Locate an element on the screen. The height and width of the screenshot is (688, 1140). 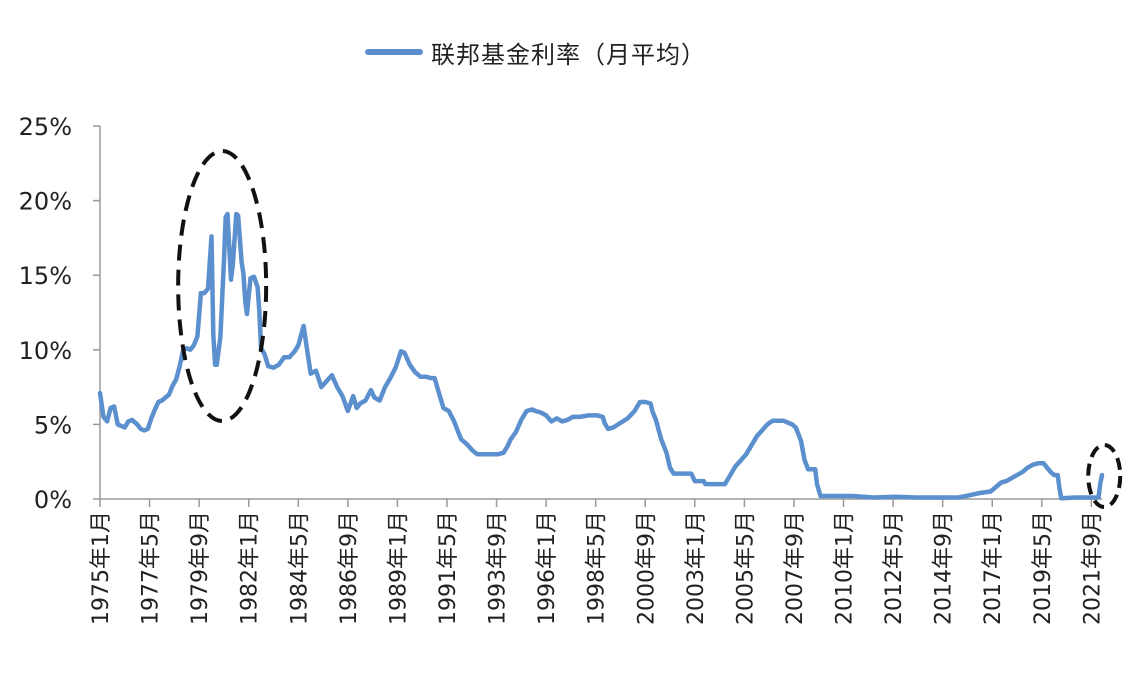
x-tick-label: 1984年5月 is located at coordinates (299, 568).